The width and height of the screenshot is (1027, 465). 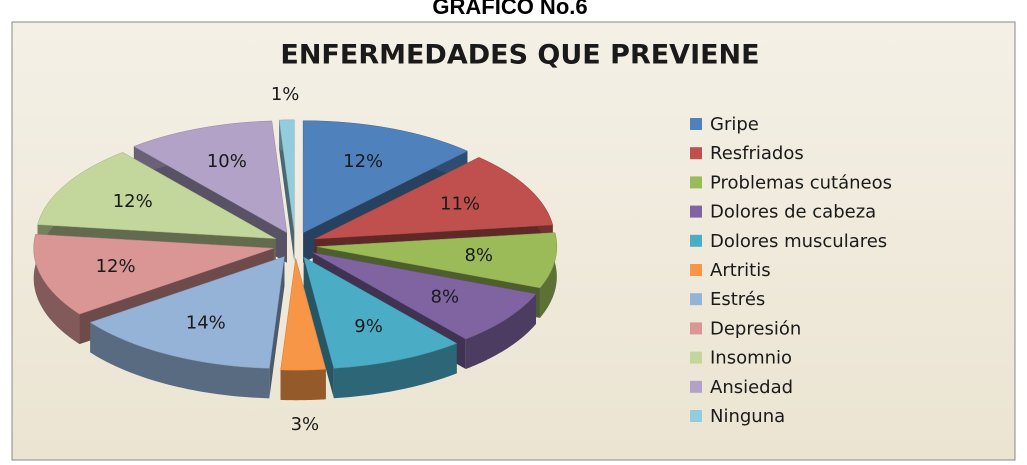 I want to click on legend-label: Problemas cutáneos, so click(x=801, y=182).